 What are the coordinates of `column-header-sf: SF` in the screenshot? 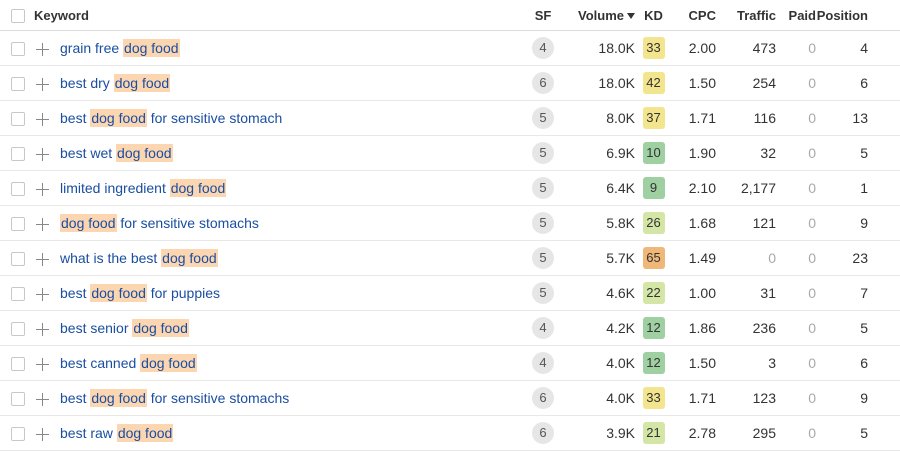 It's located at (543, 15).